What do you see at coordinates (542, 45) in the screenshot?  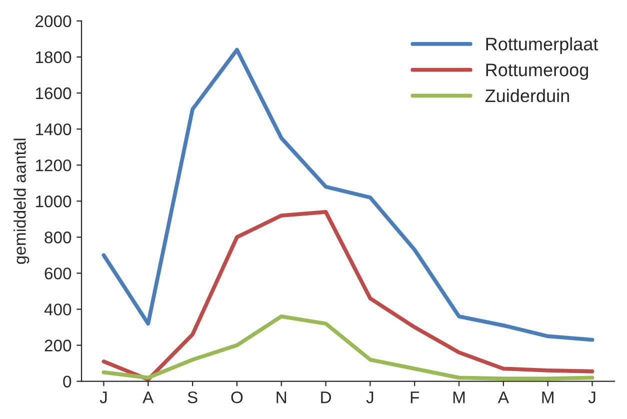 I see `legend-label: Rottumerplaat` at bounding box center [542, 45].